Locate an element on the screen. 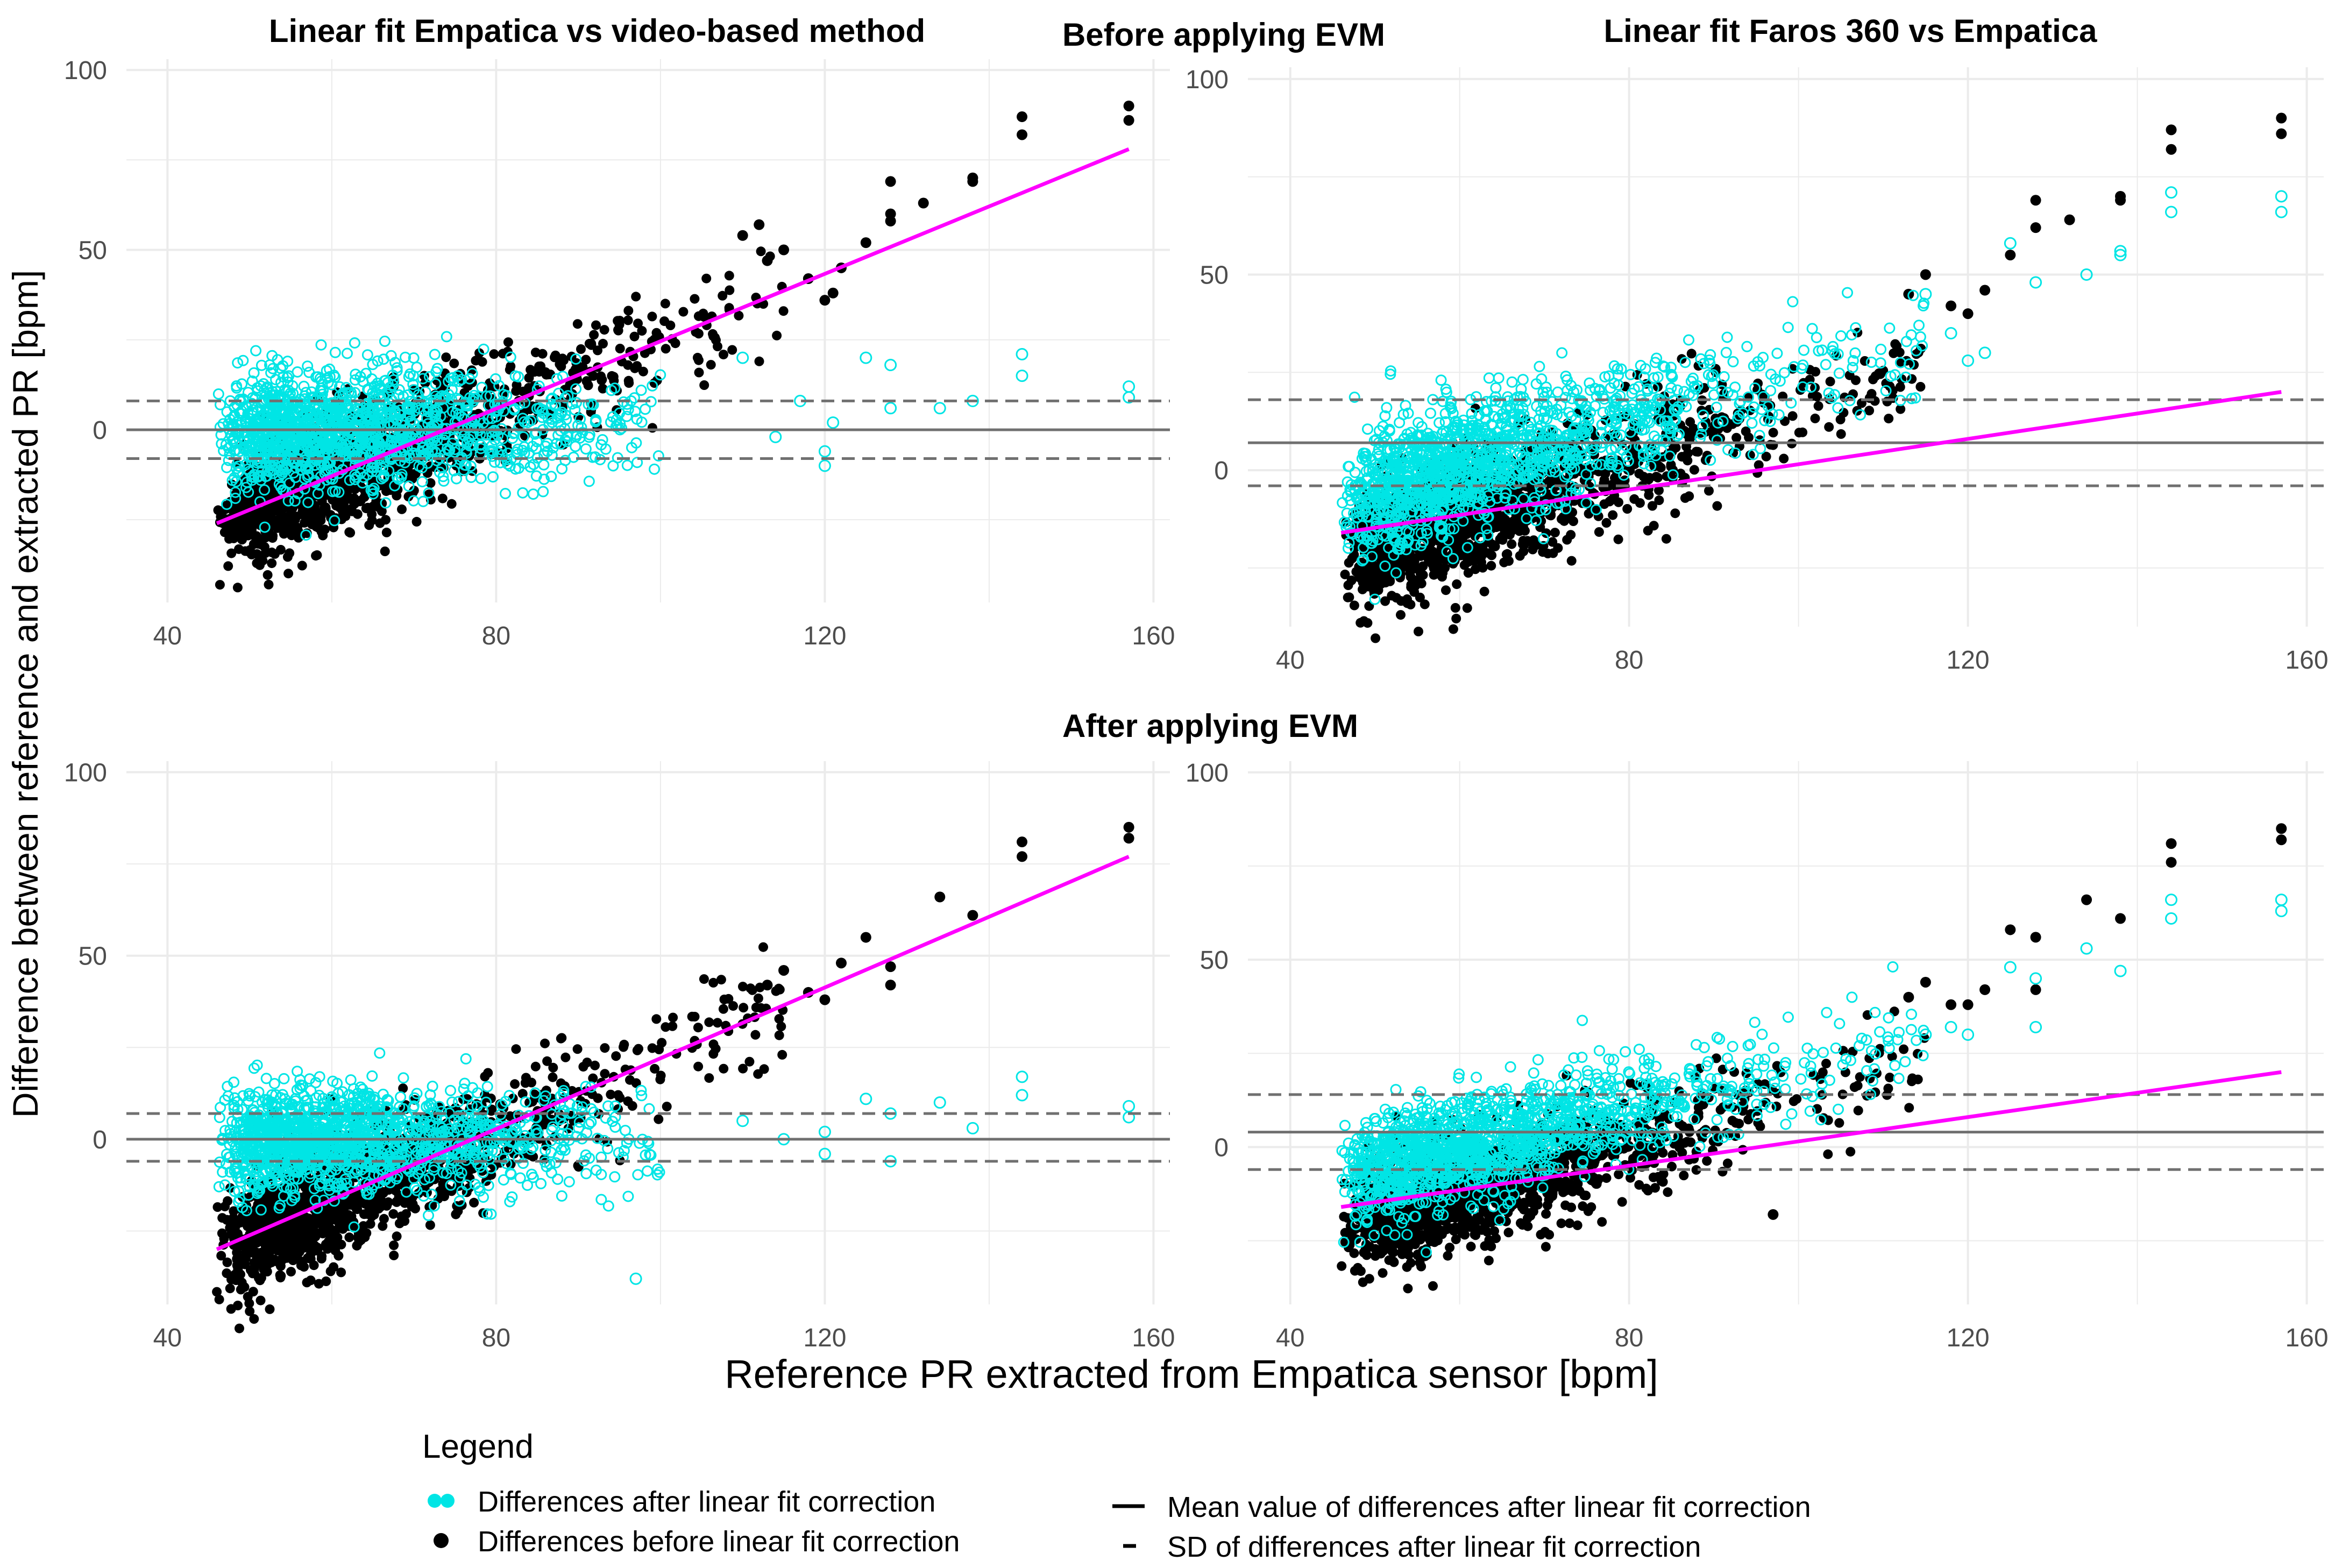 Image resolution: width=2342 pixels, height=1568 pixels. y-tick-label: 0 is located at coordinates (1222, 471).